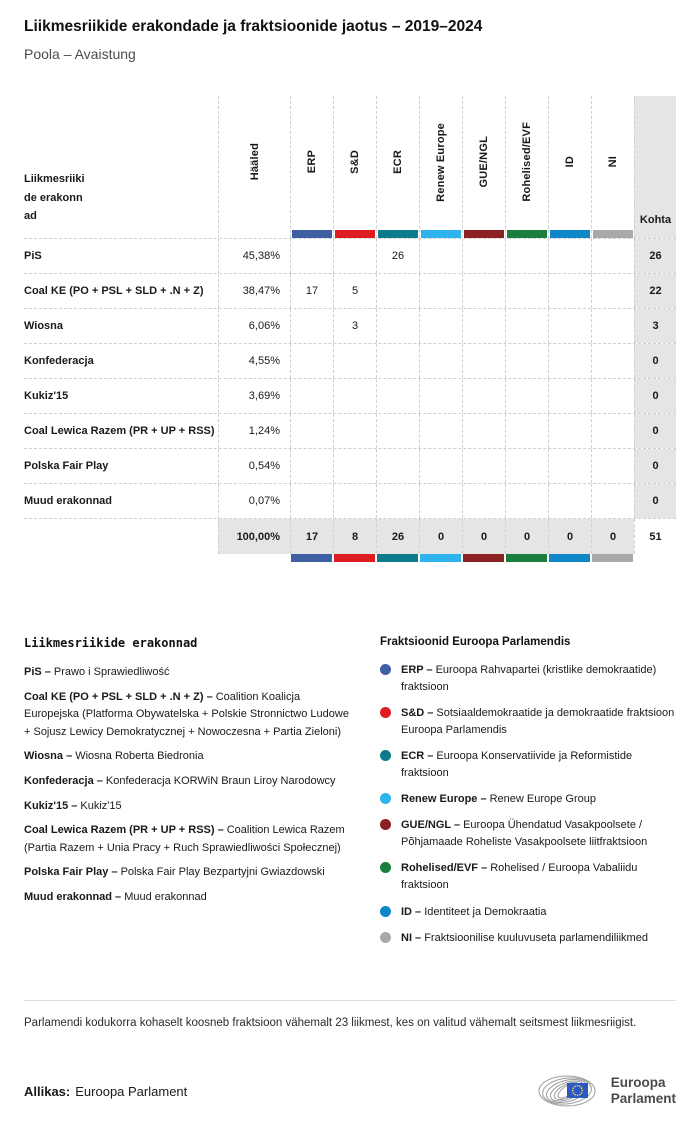 The width and height of the screenshot is (700, 1124). I want to click on source-label: Allikas:, so click(47, 1091).